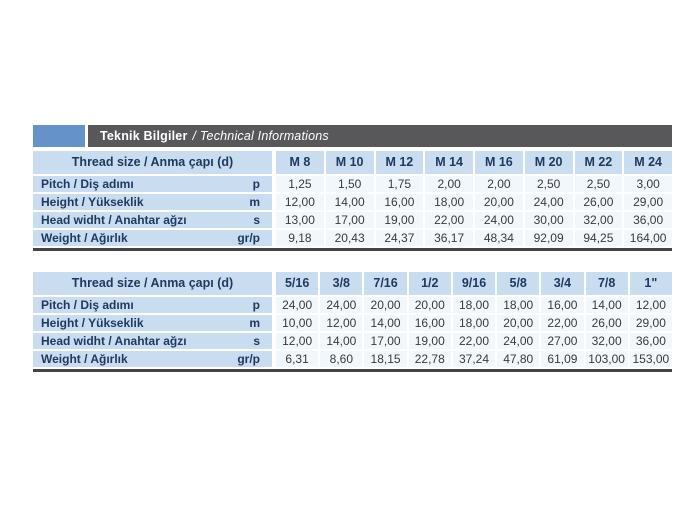 This screenshot has height=525, width=700. What do you see at coordinates (429, 283) in the screenshot?
I see `column-header-cell: 1/2` at bounding box center [429, 283].